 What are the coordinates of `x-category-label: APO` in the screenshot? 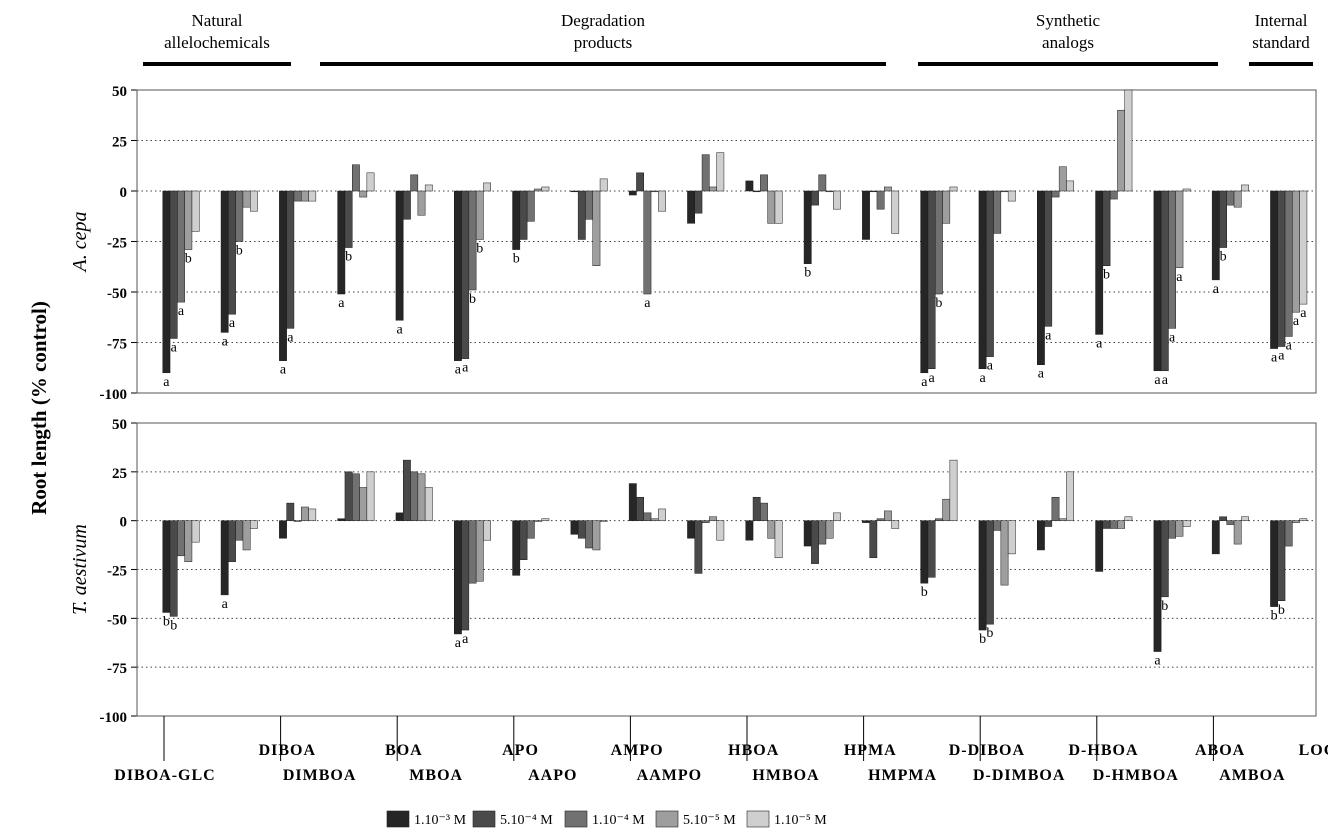 It's located at (520, 750).